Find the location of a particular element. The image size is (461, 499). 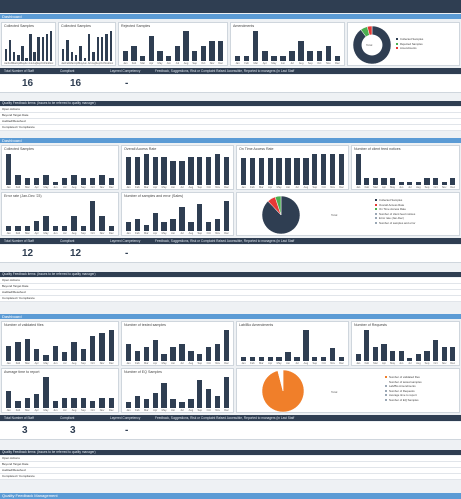

chart-title: Number of client feed notices is located at coordinates (377, 149).